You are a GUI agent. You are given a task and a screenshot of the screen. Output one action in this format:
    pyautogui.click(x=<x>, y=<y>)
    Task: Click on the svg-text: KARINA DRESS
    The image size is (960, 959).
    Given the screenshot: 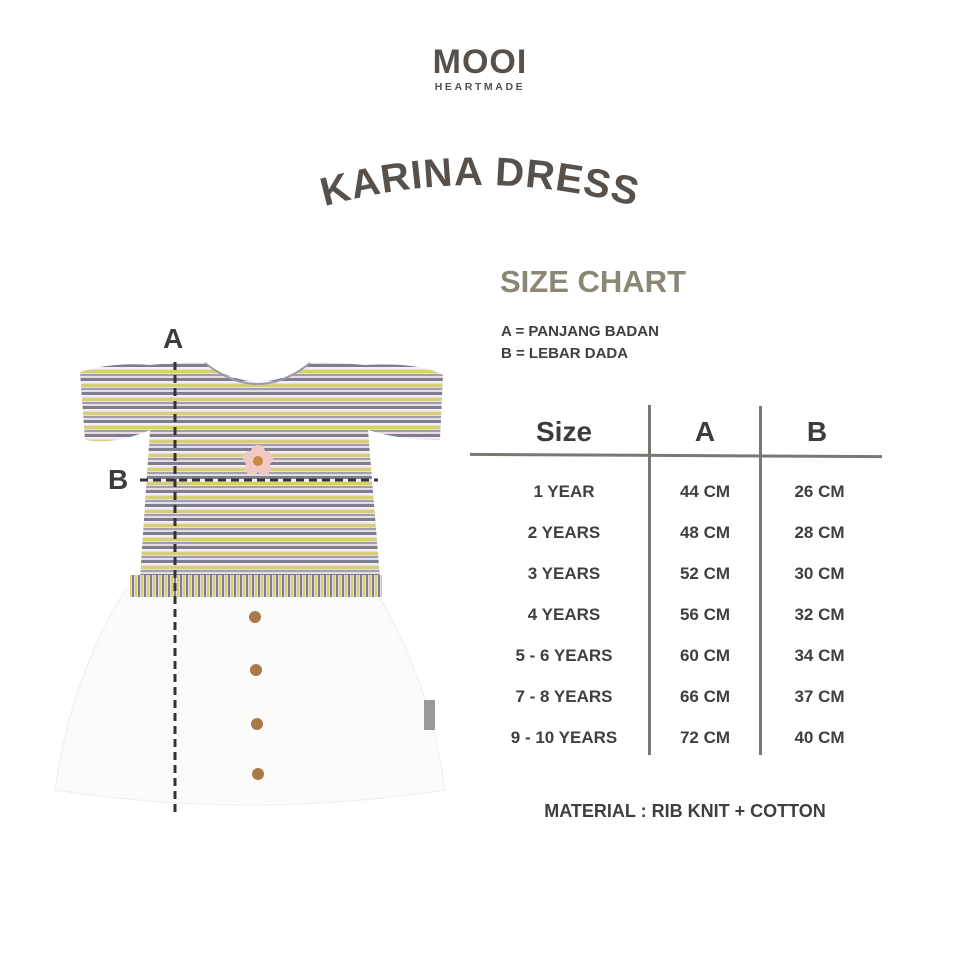 What is the action you would take?
    pyautogui.click(x=480, y=182)
    